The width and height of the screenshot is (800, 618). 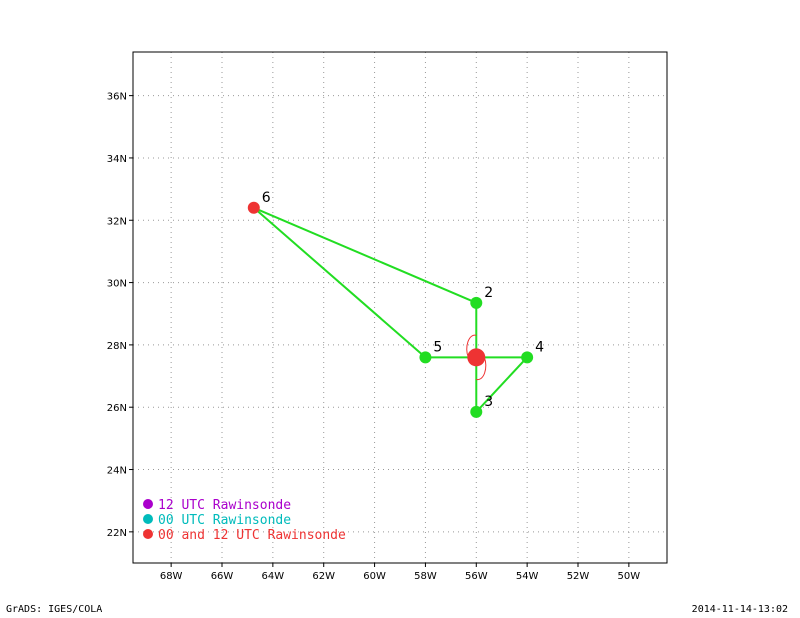 I want to click on y-tick-label: 24N, so click(x=117, y=471).